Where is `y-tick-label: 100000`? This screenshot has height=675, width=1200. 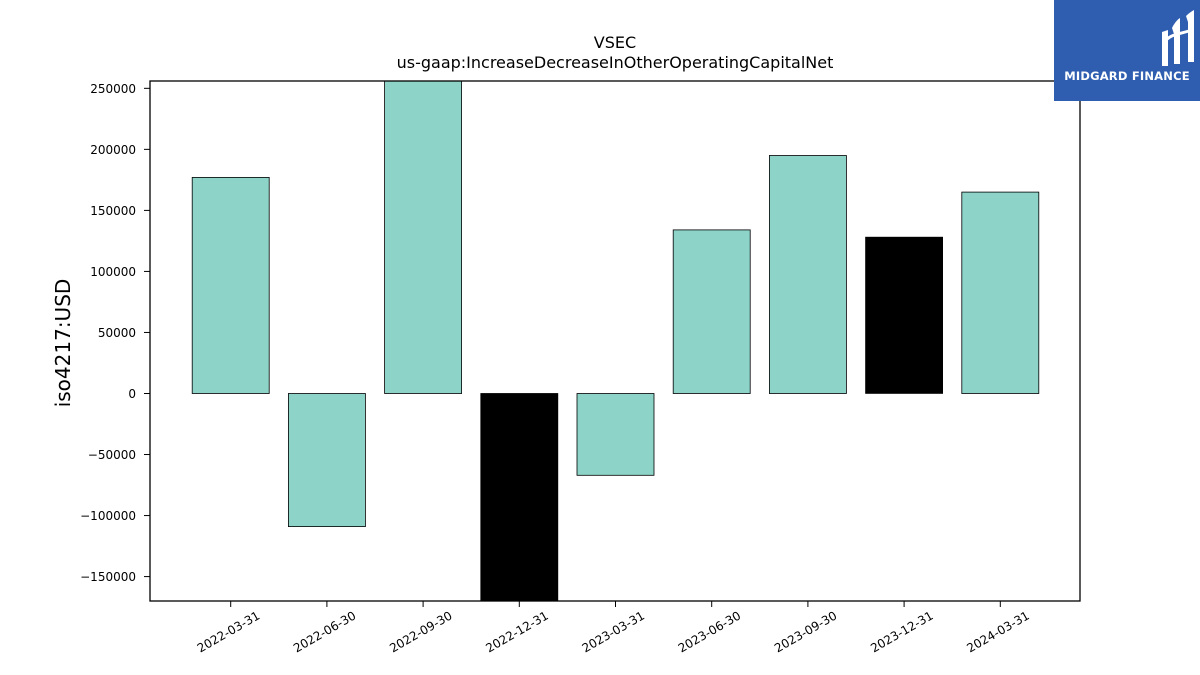 y-tick-label: 100000 is located at coordinates (113, 272).